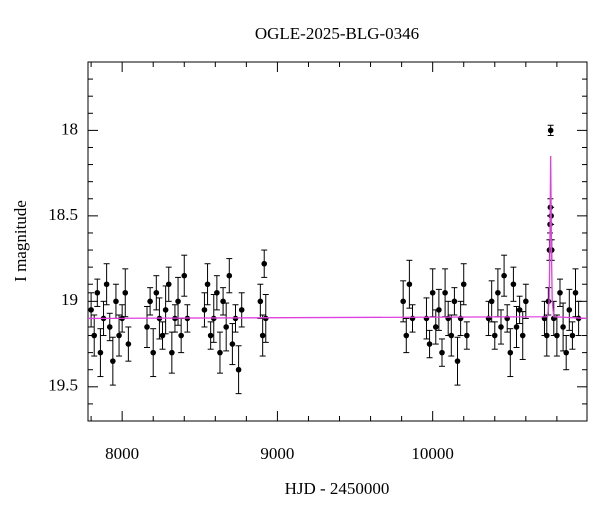 The width and height of the screenshot is (600, 517). I want to click on chart-title: OGLE-2025-BLG-0346, so click(337, 33).